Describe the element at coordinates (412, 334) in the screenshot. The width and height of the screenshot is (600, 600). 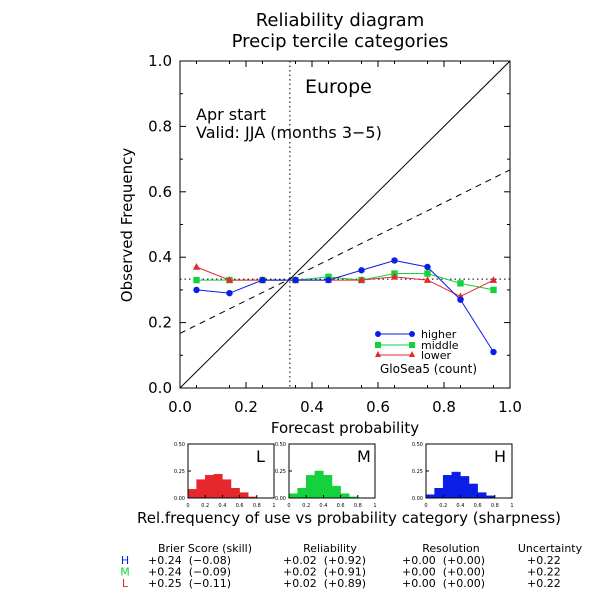
I see `legend-marker-higher-end` at that location.